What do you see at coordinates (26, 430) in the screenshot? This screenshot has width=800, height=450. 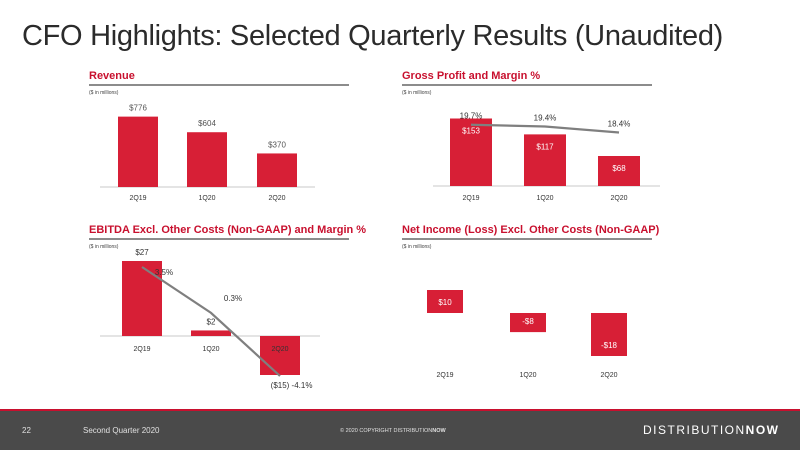 I see `page-number: 22` at bounding box center [26, 430].